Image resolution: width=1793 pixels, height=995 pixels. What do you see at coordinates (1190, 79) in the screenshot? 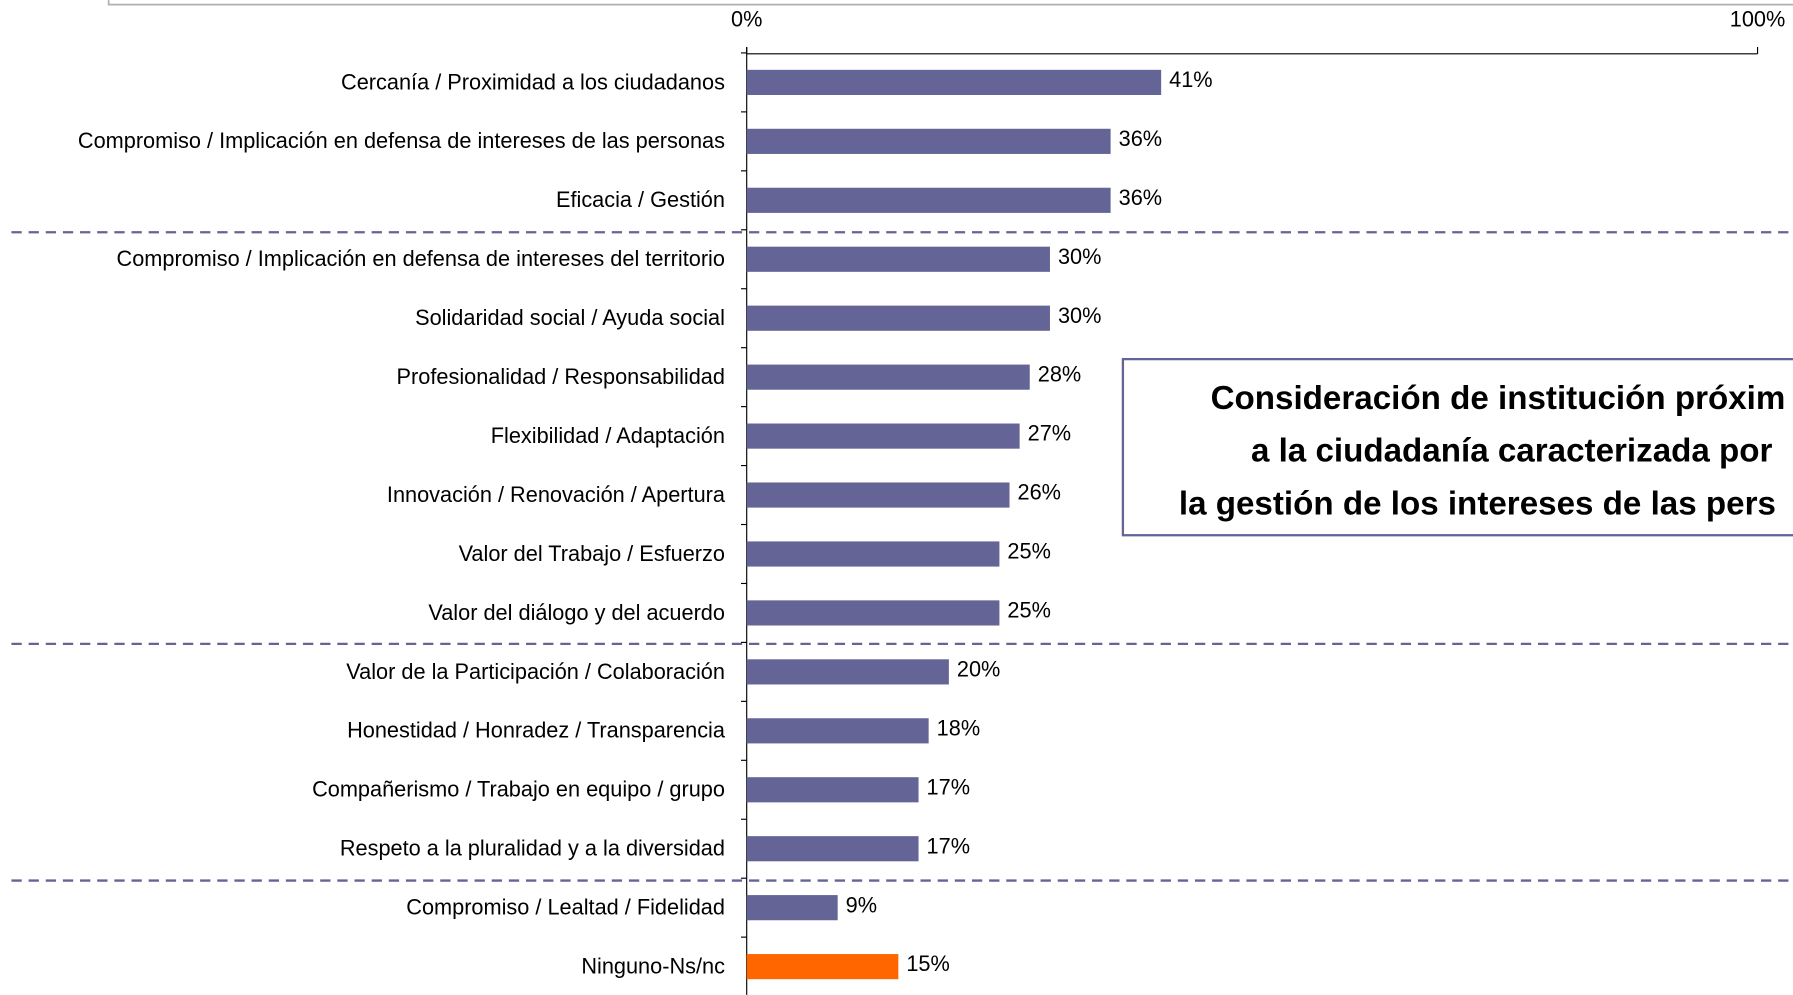
I see `value-label: 41%` at bounding box center [1190, 79].